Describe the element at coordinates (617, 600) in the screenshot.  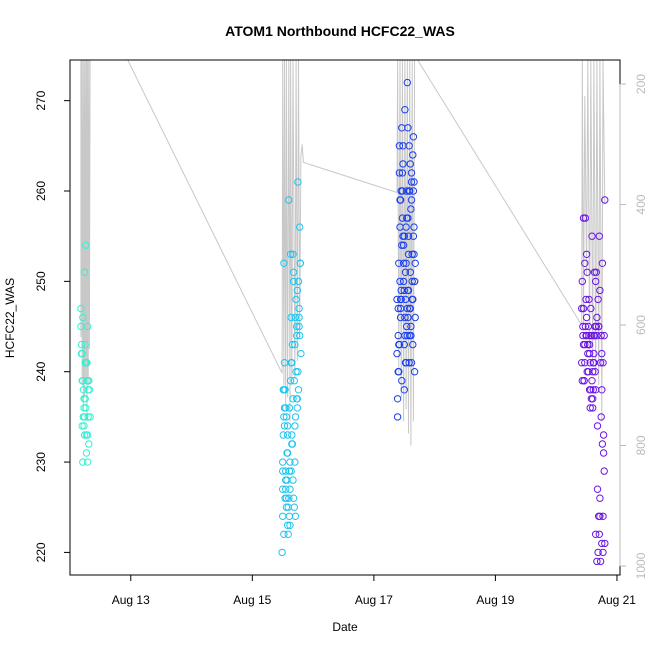
I see `x-tick-label: Aug 21` at that location.